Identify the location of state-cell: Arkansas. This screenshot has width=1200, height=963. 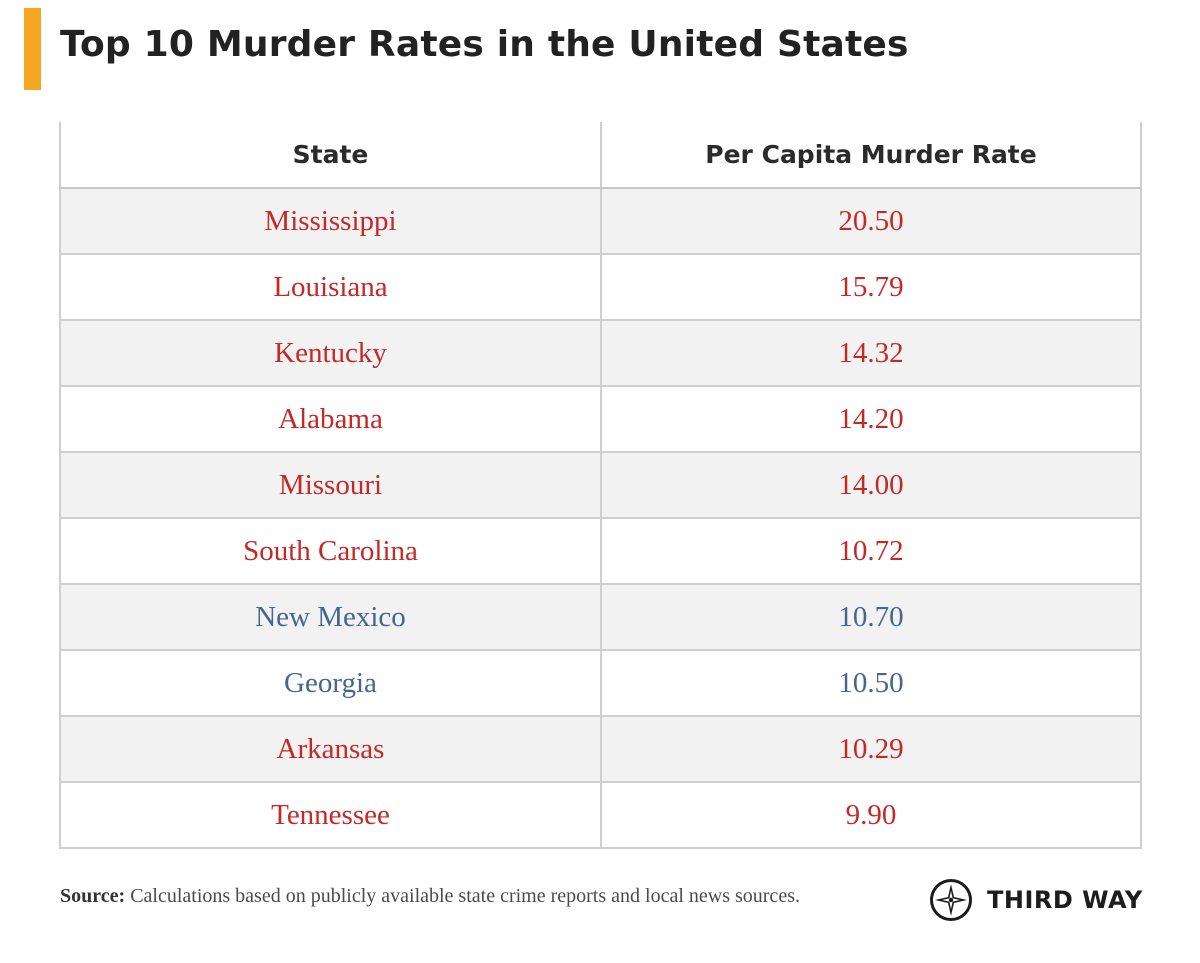
(330, 749).